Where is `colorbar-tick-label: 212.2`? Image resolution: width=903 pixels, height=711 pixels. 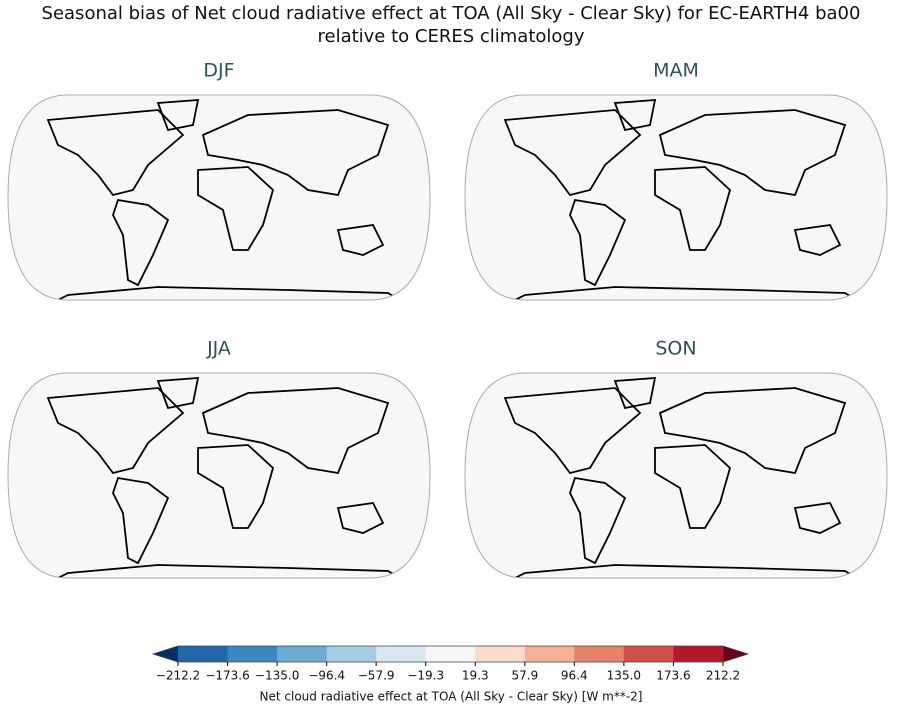 colorbar-tick-label: 212.2 is located at coordinates (723, 676).